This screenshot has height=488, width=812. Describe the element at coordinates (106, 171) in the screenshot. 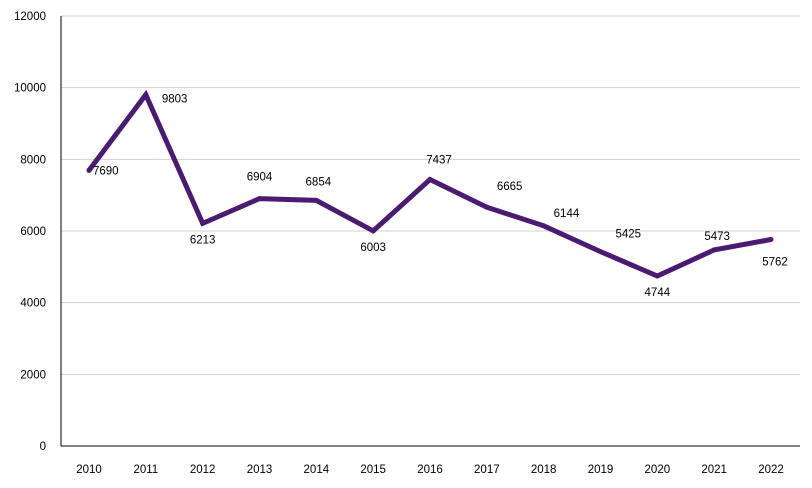

I see `data-label: 7690` at that location.